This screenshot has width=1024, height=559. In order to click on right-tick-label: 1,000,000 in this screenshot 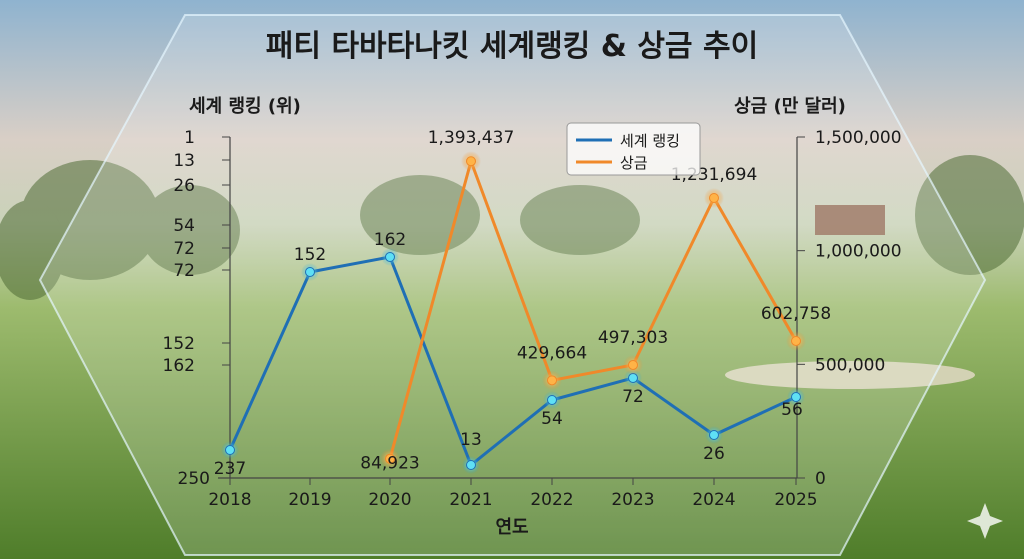, I will do `click(858, 252)`.